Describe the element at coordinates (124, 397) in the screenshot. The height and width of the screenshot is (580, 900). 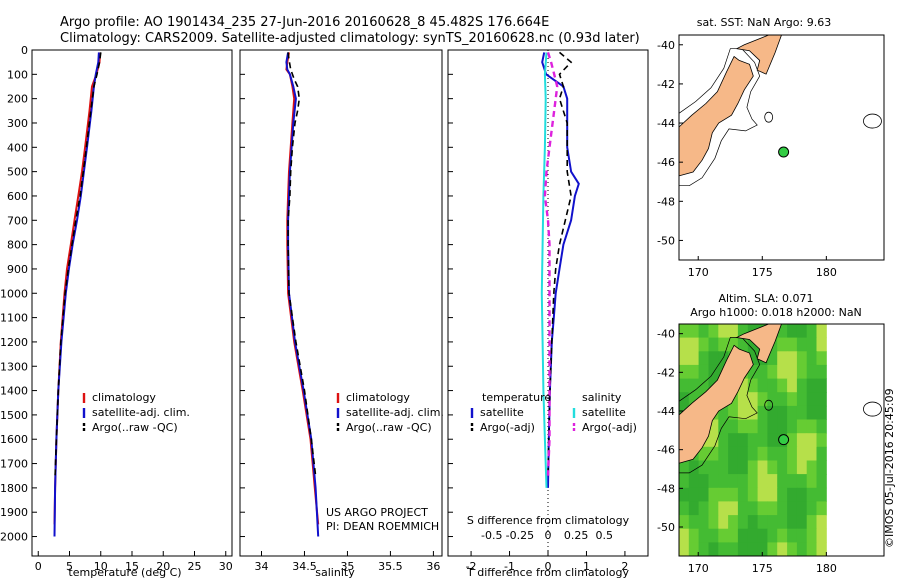
I see `legend-entry: climatology` at that location.